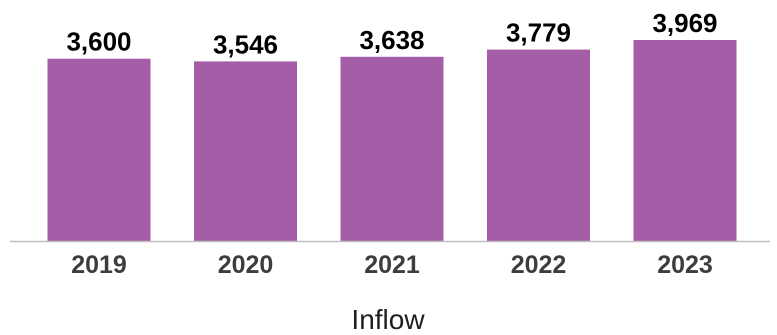  Describe the element at coordinates (539, 265) in the screenshot. I see `x-tick-label-2022: 2022` at that location.